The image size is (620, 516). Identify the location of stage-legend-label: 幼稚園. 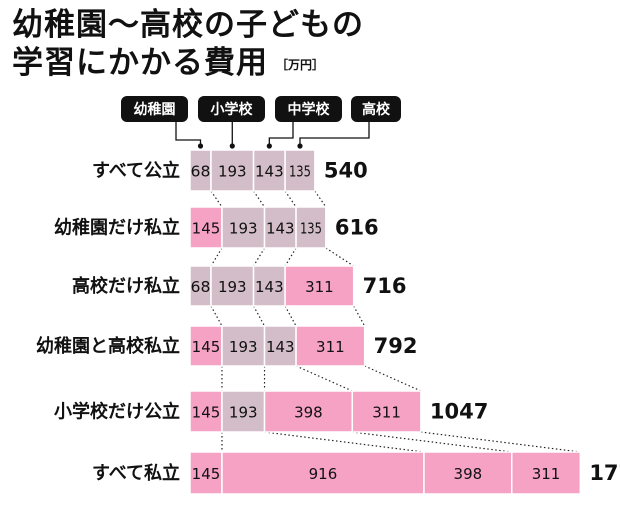
(155, 109).